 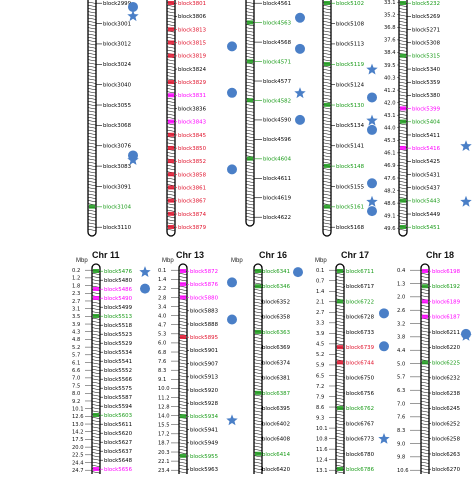 What do you see at coordinates (401, 418) in the screenshot?
I see `chr-18-tick-label: 7.6` at bounding box center [401, 418].